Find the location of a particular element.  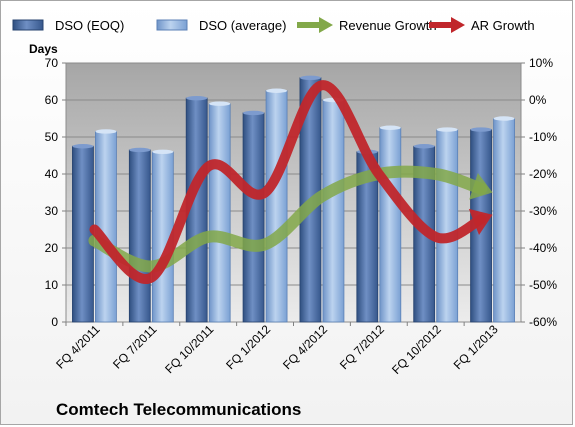

legend-label: DSO (average) is located at coordinates (242, 25).